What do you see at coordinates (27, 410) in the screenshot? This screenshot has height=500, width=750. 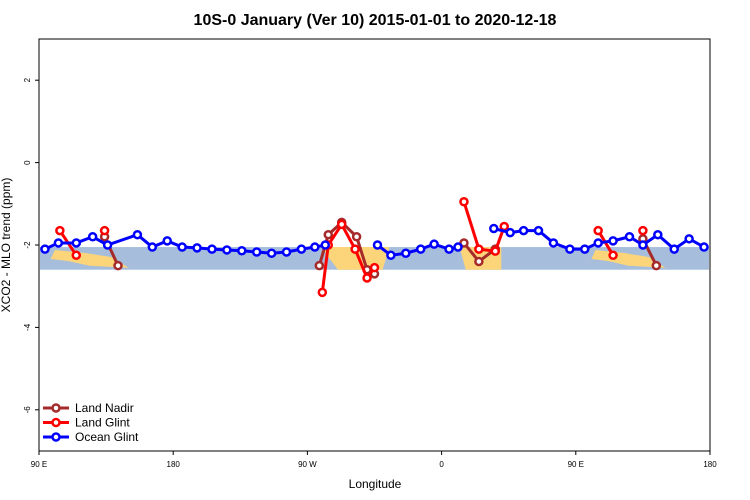 I see `y-tick-label: -6` at bounding box center [27, 410].